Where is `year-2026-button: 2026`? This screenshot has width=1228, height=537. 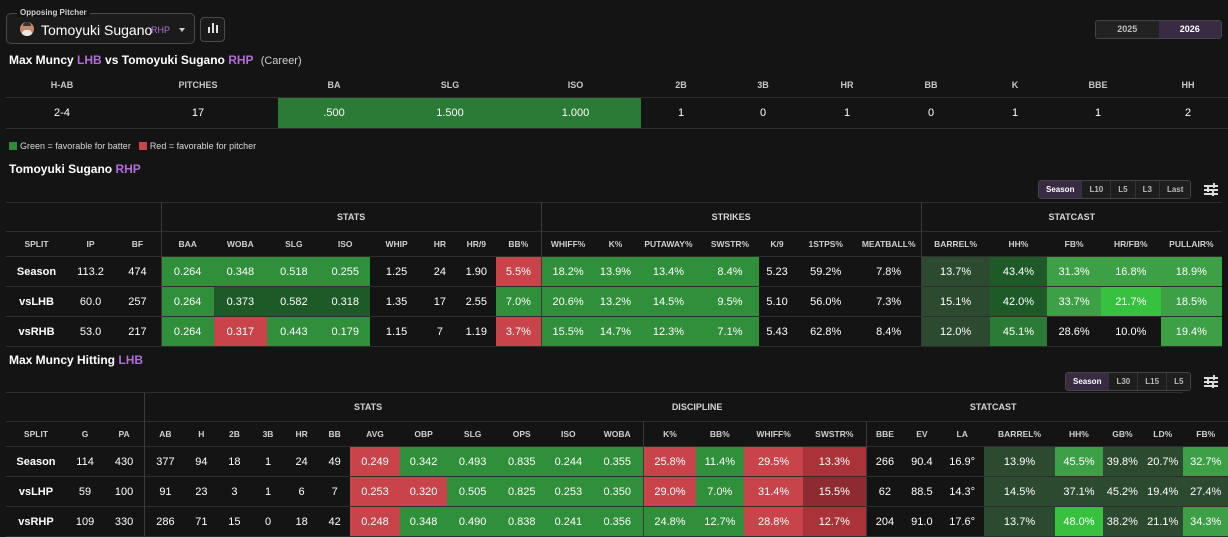 year-2026-button: 2026 is located at coordinates (1189, 29).